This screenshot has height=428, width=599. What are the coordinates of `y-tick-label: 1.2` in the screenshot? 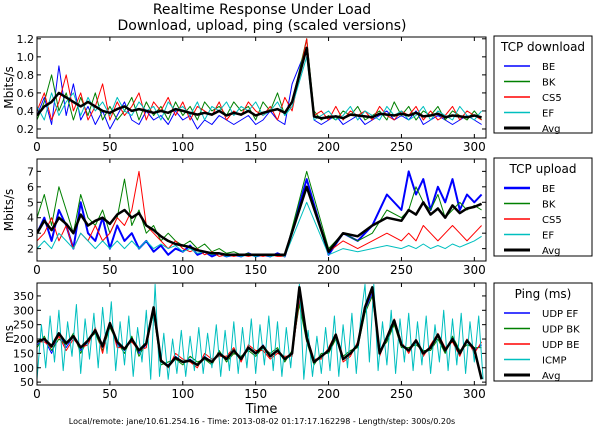 It's located at (26, 39).